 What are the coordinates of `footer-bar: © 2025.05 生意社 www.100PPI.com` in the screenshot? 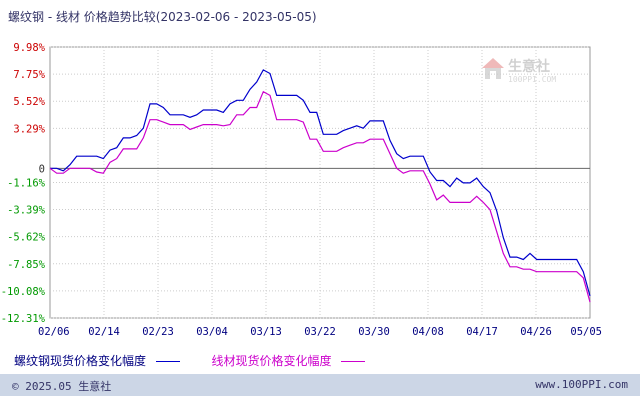 It's located at (320, 385).